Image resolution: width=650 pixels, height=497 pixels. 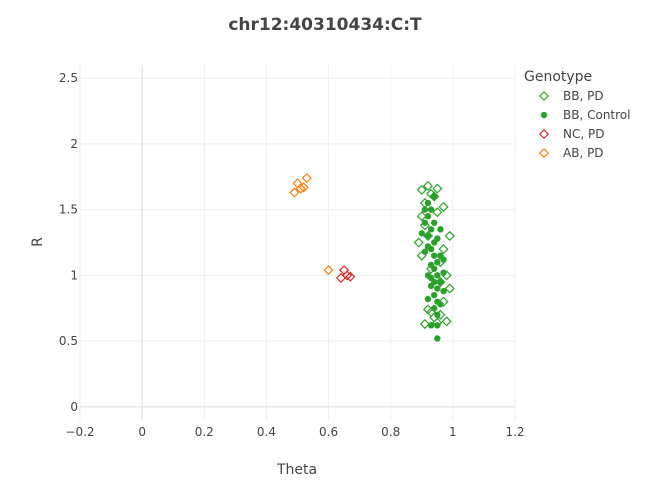 I want to click on x-tick-labels: −0.2 0 0.2 0.4 0.6 0.8 1 1.2, so click(x=294, y=432).